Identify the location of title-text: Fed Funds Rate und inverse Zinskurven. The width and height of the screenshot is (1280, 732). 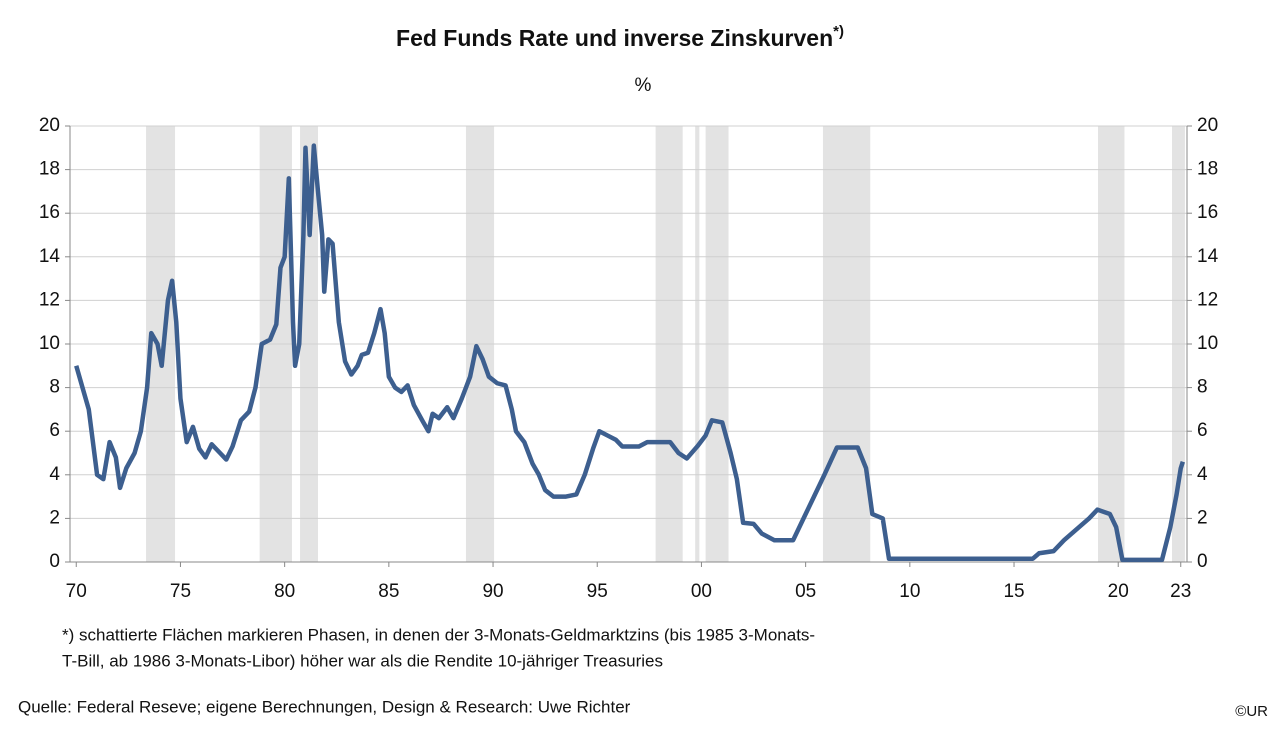
(614, 38).